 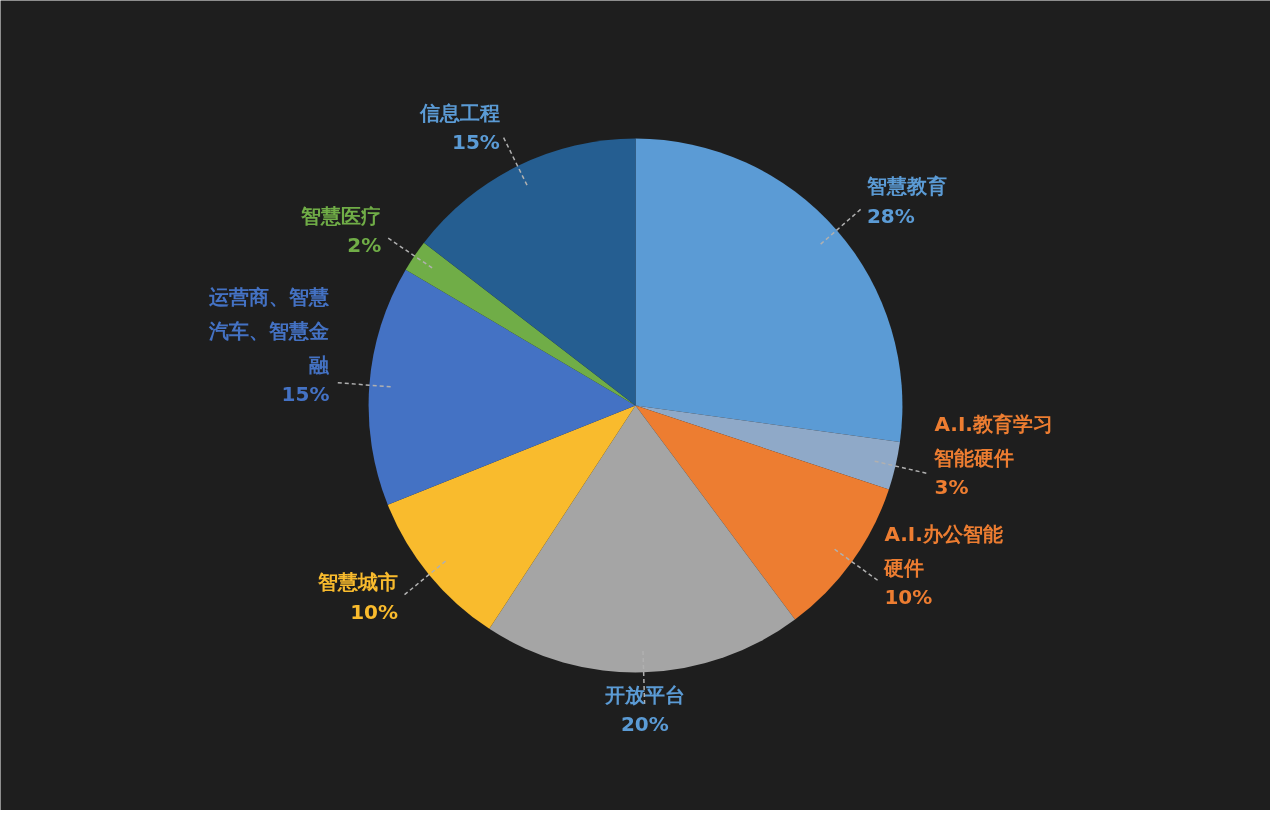 I want to click on slice-label: 智慧城市, so click(x=358, y=582).